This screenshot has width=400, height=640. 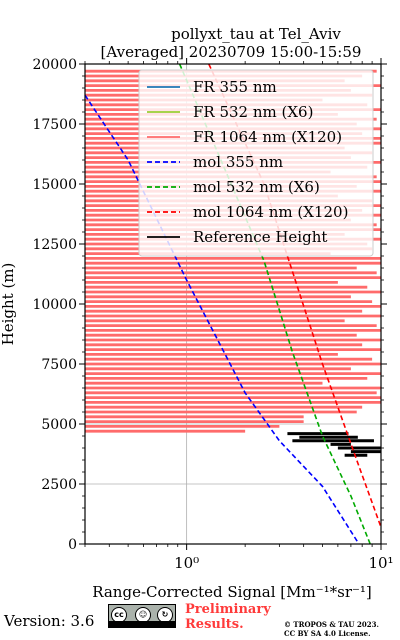 What do you see at coordinates (253, 112) in the screenshot?
I see `legend-label: FR 532 nm (X6)` at bounding box center [253, 112].